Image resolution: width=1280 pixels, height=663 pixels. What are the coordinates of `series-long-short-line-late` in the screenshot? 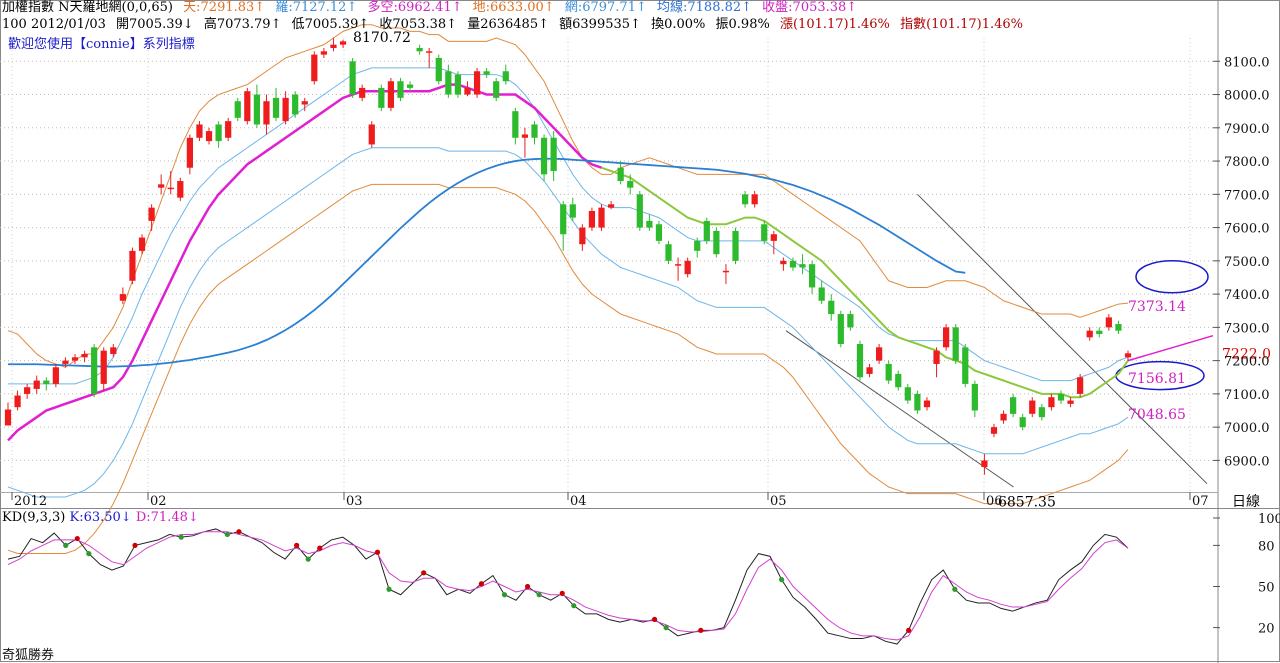 It's located at (865, 282).